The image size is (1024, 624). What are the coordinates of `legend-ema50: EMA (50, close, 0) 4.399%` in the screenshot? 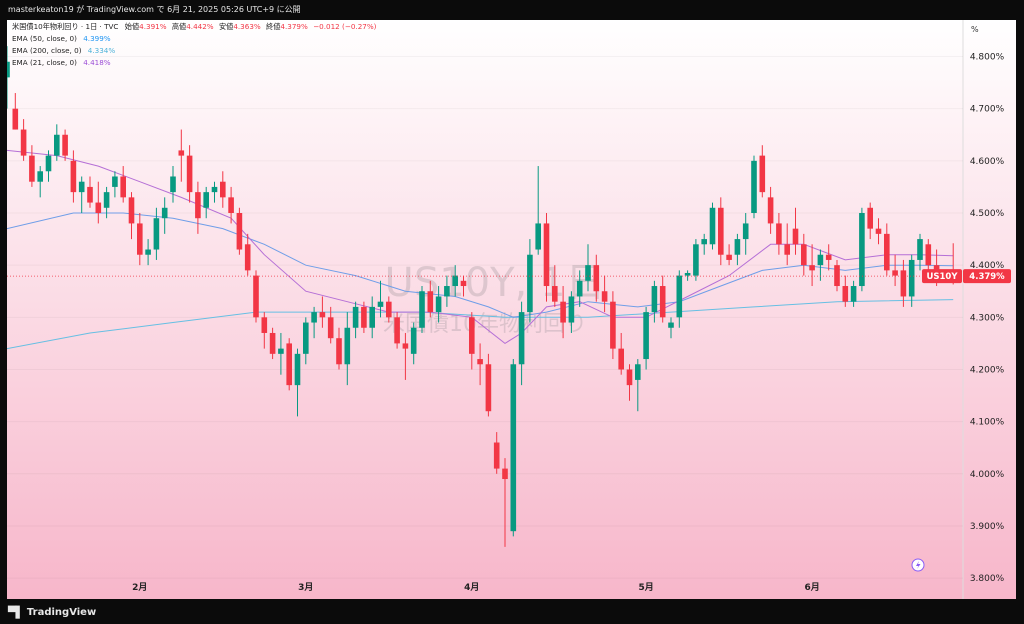 It's located at (61, 38).